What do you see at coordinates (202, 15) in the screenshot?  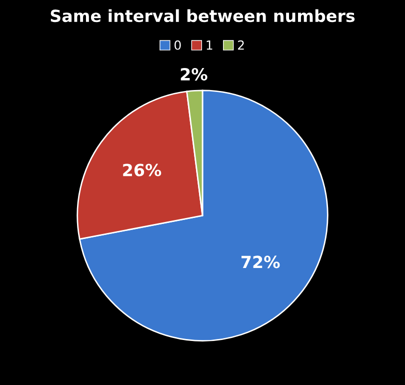 I see `chart-title: Same interval between numbers` at bounding box center [202, 15].